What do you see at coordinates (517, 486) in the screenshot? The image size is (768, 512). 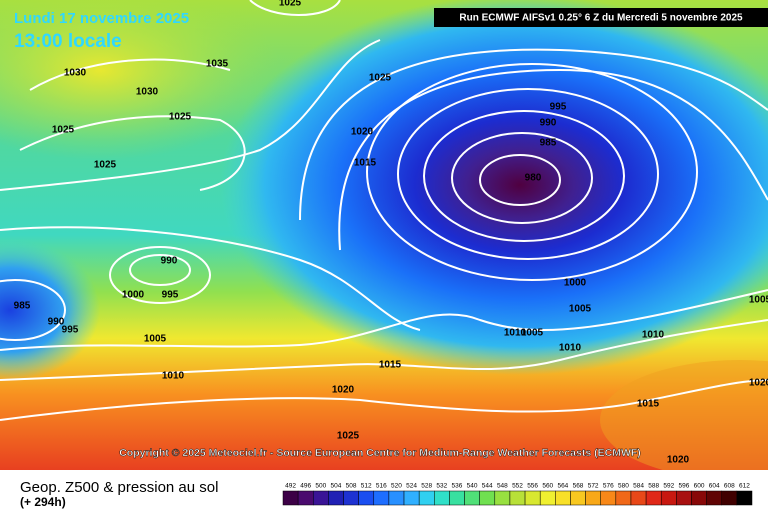 I see `colorbar-label: 552` at bounding box center [517, 486].